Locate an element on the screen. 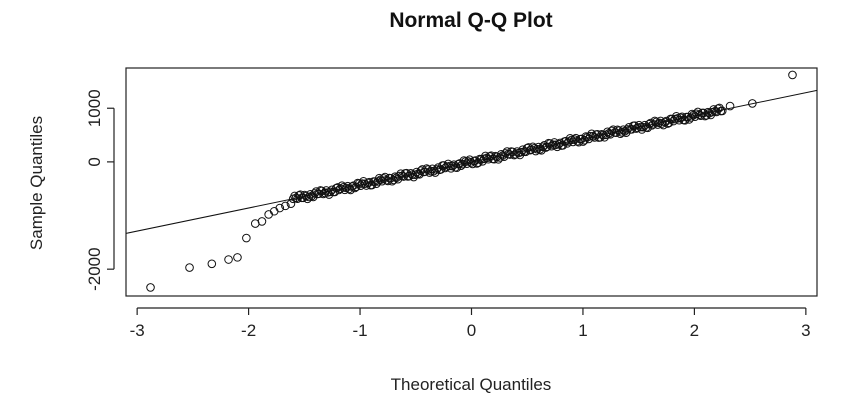 The image size is (847, 408). x-tick-label: 0 is located at coordinates (471, 330).